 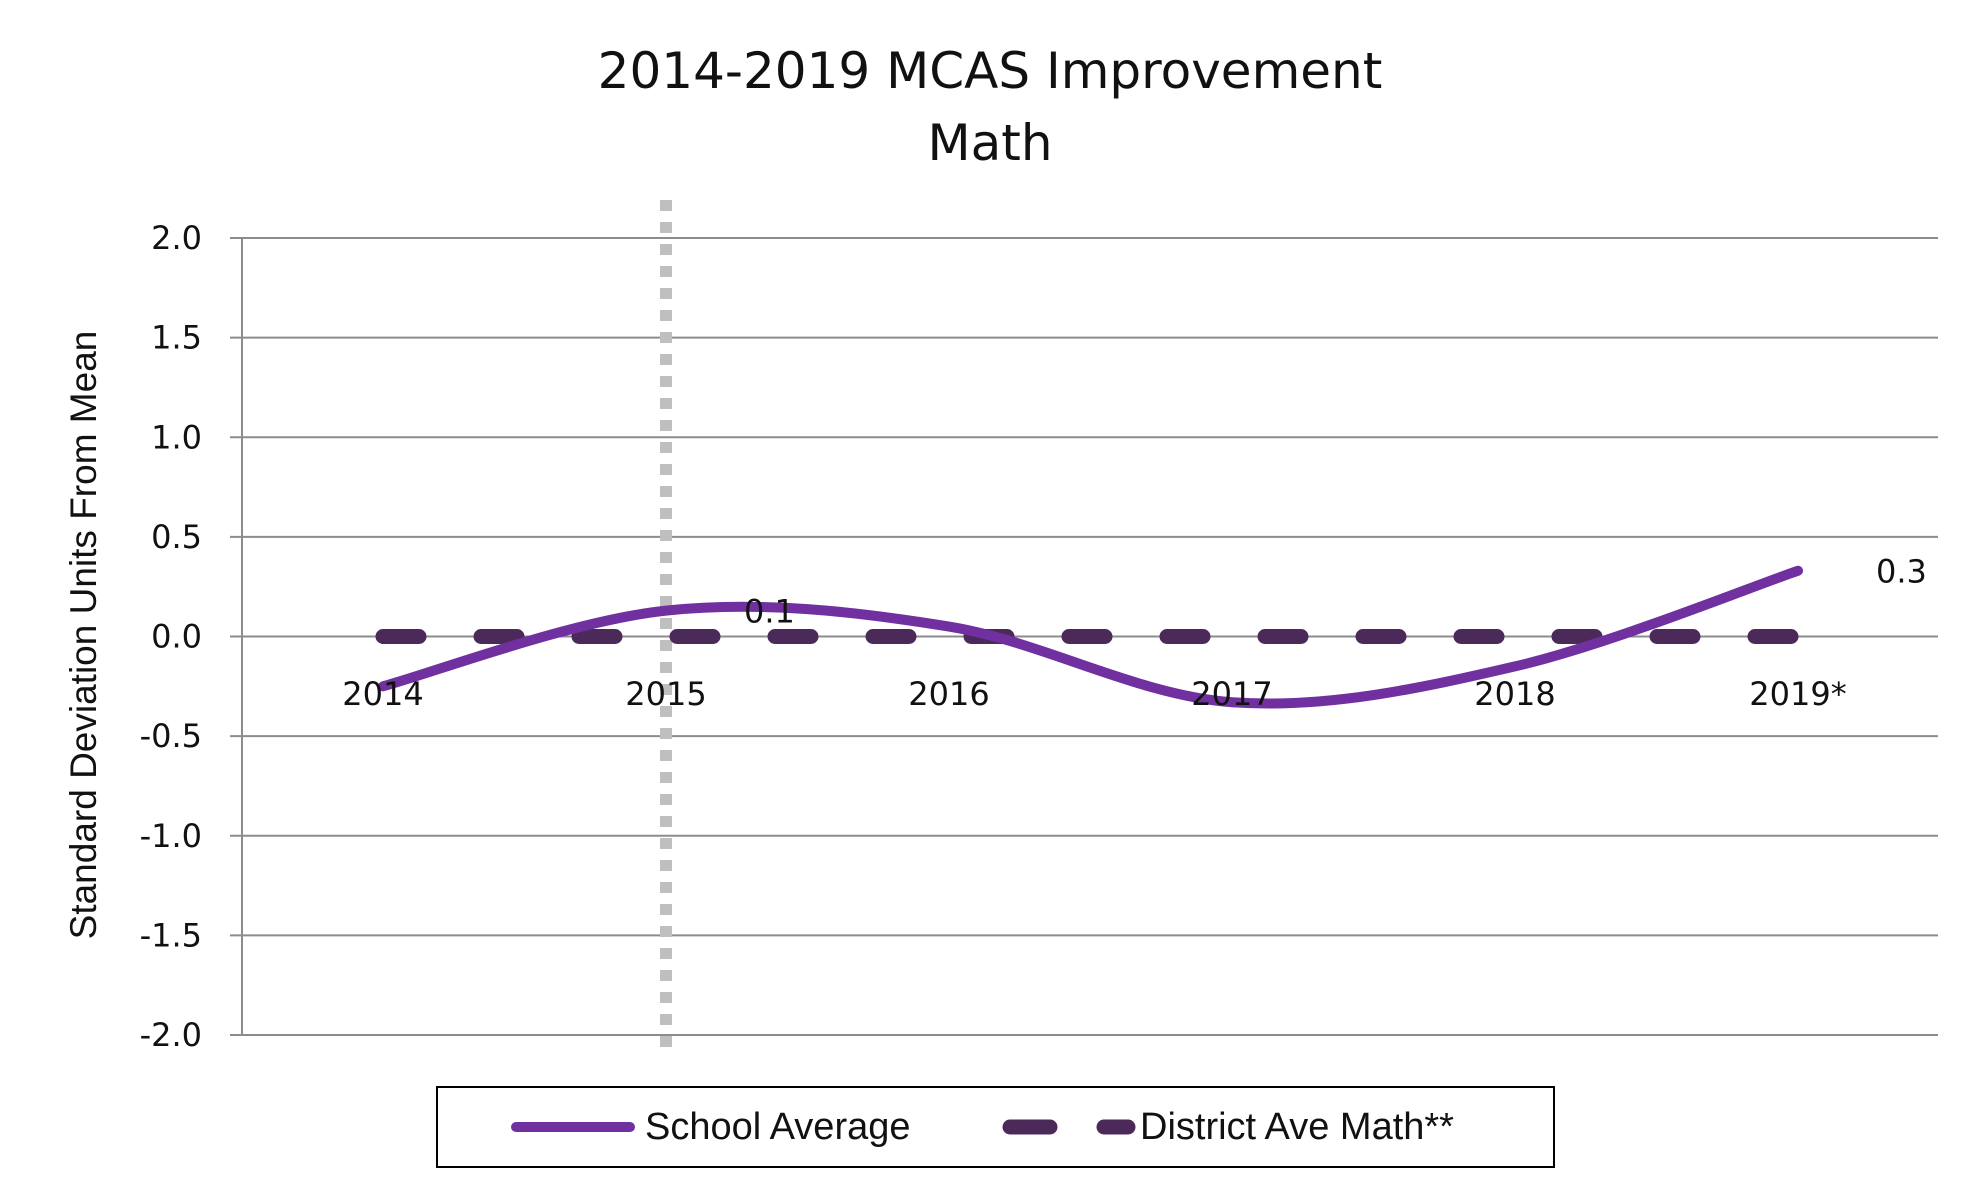 What do you see at coordinates (995, 1127) in the screenshot?
I see `legend: School Average District Ave Math**` at bounding box center [995, 1127].